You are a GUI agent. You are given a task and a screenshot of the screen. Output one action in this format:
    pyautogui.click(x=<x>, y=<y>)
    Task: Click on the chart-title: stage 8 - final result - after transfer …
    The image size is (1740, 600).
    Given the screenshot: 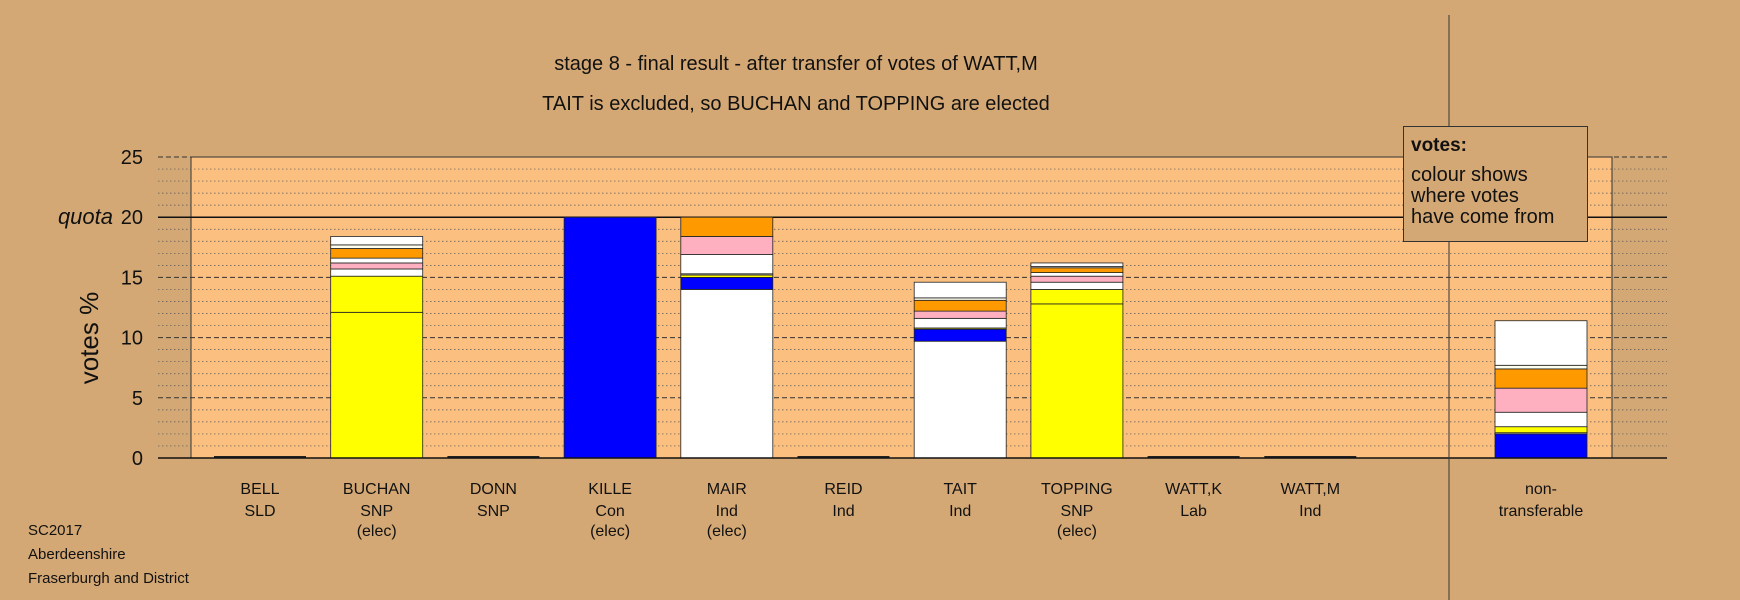 What is the action you would take?
    pyautogui.click(x=796, y=64)
    